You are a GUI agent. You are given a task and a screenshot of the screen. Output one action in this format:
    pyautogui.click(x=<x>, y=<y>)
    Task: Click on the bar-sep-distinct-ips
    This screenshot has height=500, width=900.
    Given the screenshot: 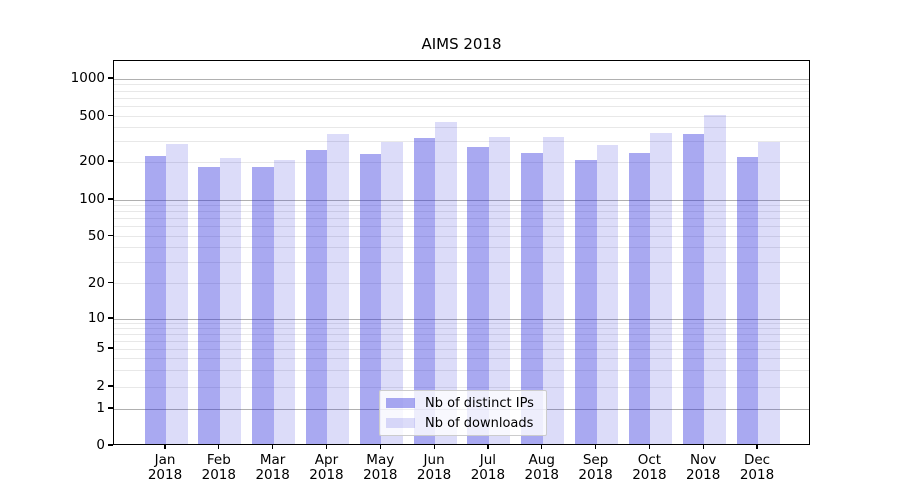 What is the action you would take?
    pyautogui.click(x=586, y=302)
    